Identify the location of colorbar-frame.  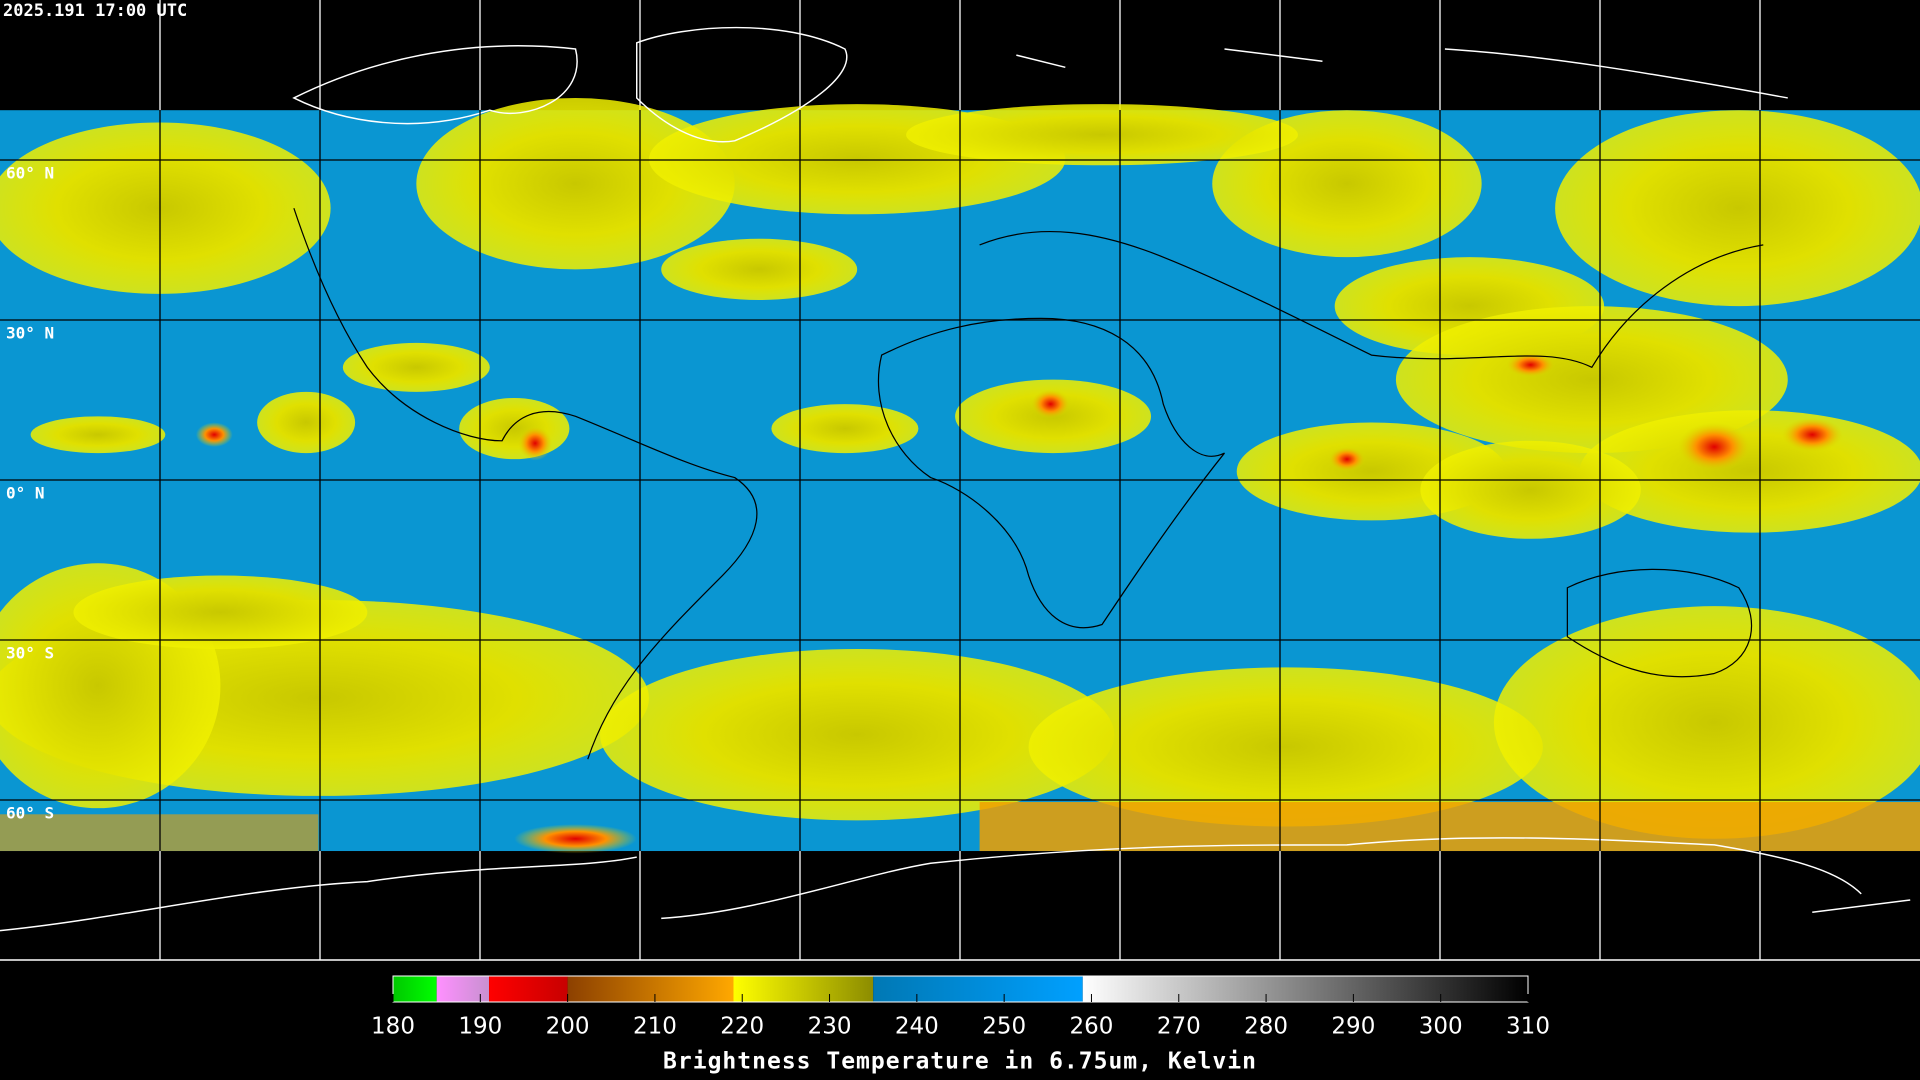
(960, 989).